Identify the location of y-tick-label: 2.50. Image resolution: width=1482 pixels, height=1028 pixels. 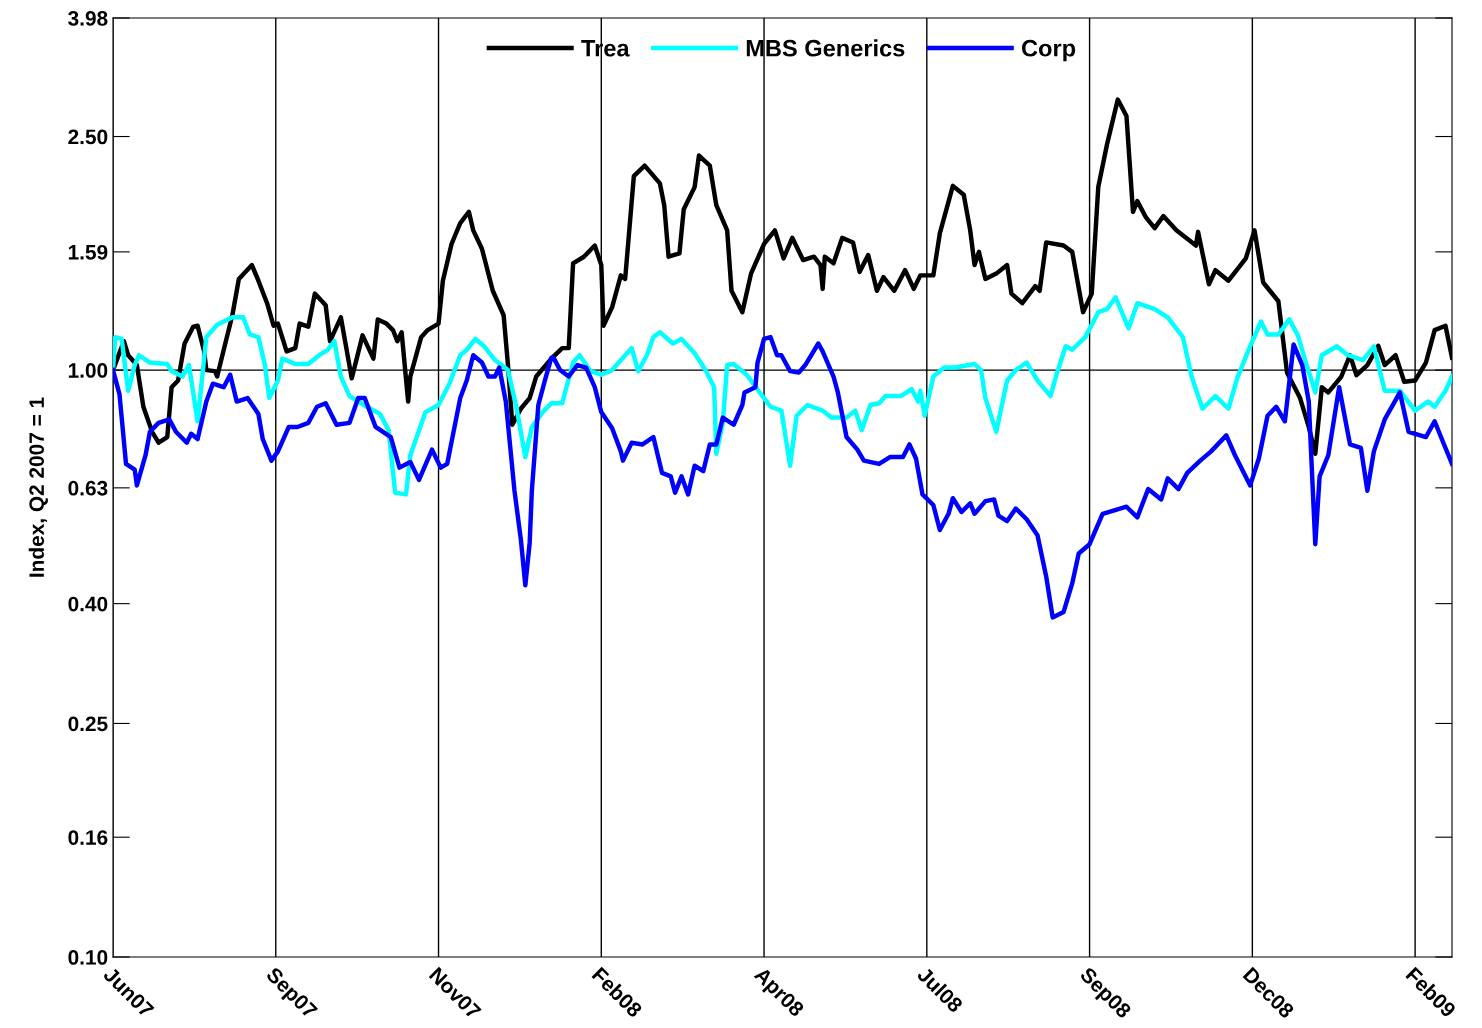
(88, 137).